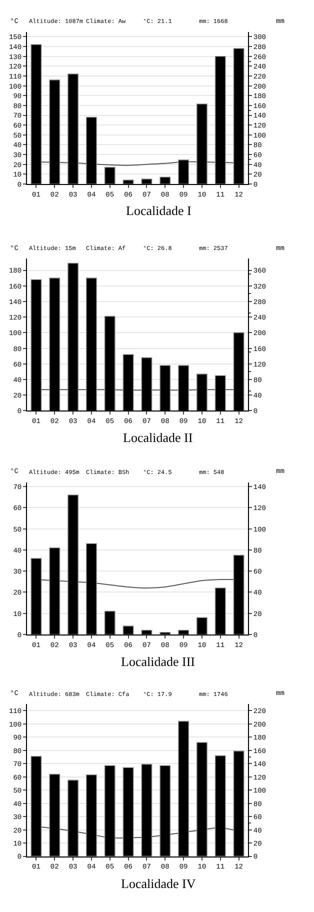 This screenshot has width=314, height=912. What do you see at coordinates (159, 210) in the screenshot?
I see `text: Localidade I` at bounding box center [159, 210].